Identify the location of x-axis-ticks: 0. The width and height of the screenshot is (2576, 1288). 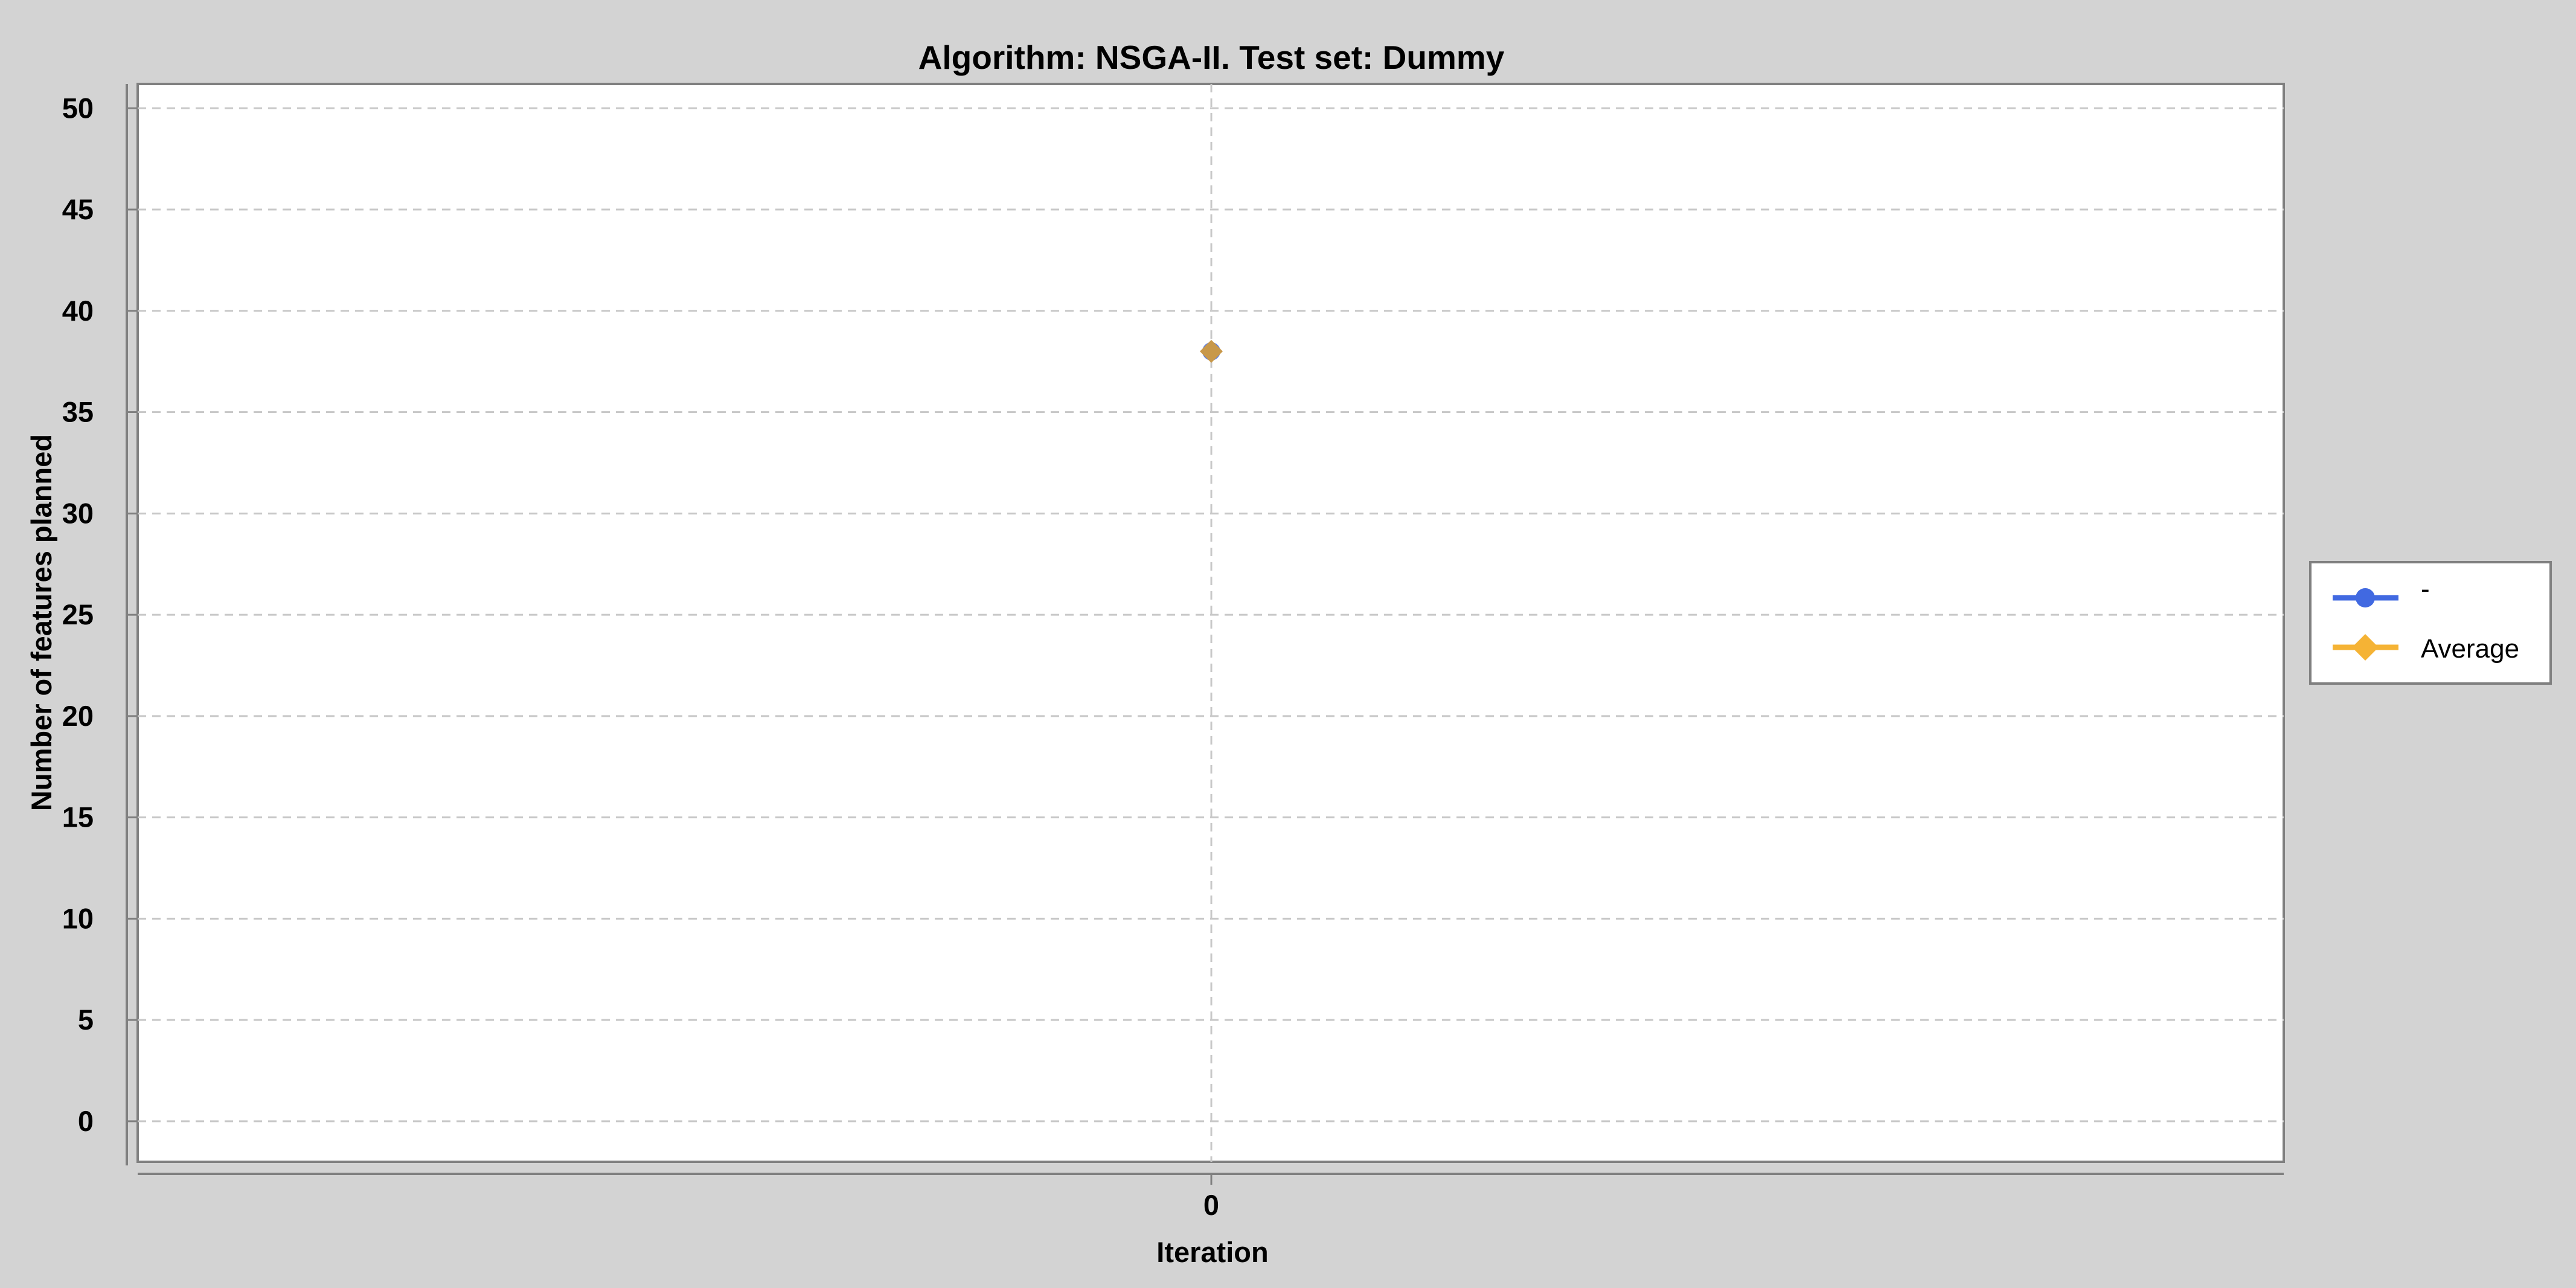
(1211, 1197).